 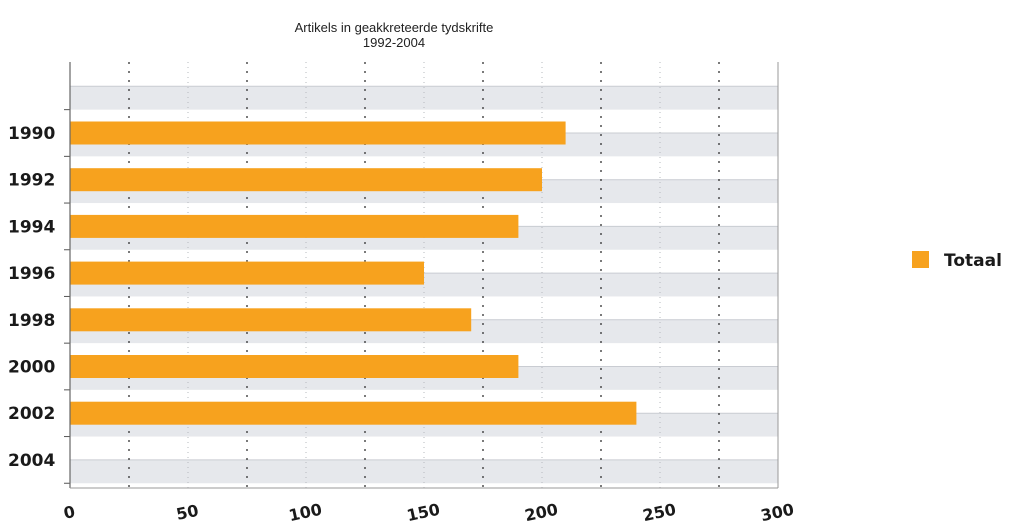 I want to click on y-tick-label-1996: 1996, so click(x=31, y=274).